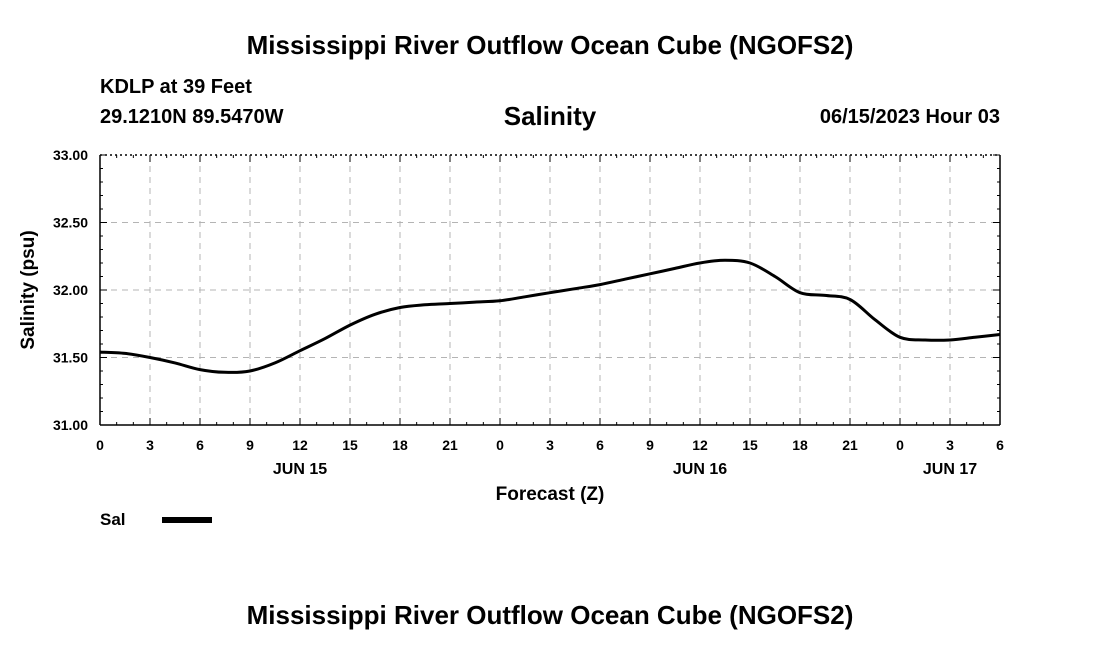 The width and height of the screenshot is (1100, 650). What do you see at coordinates (950, 469) in the screenshot?
I see `day-label: JUN 17` at bounding box center [950, 469].